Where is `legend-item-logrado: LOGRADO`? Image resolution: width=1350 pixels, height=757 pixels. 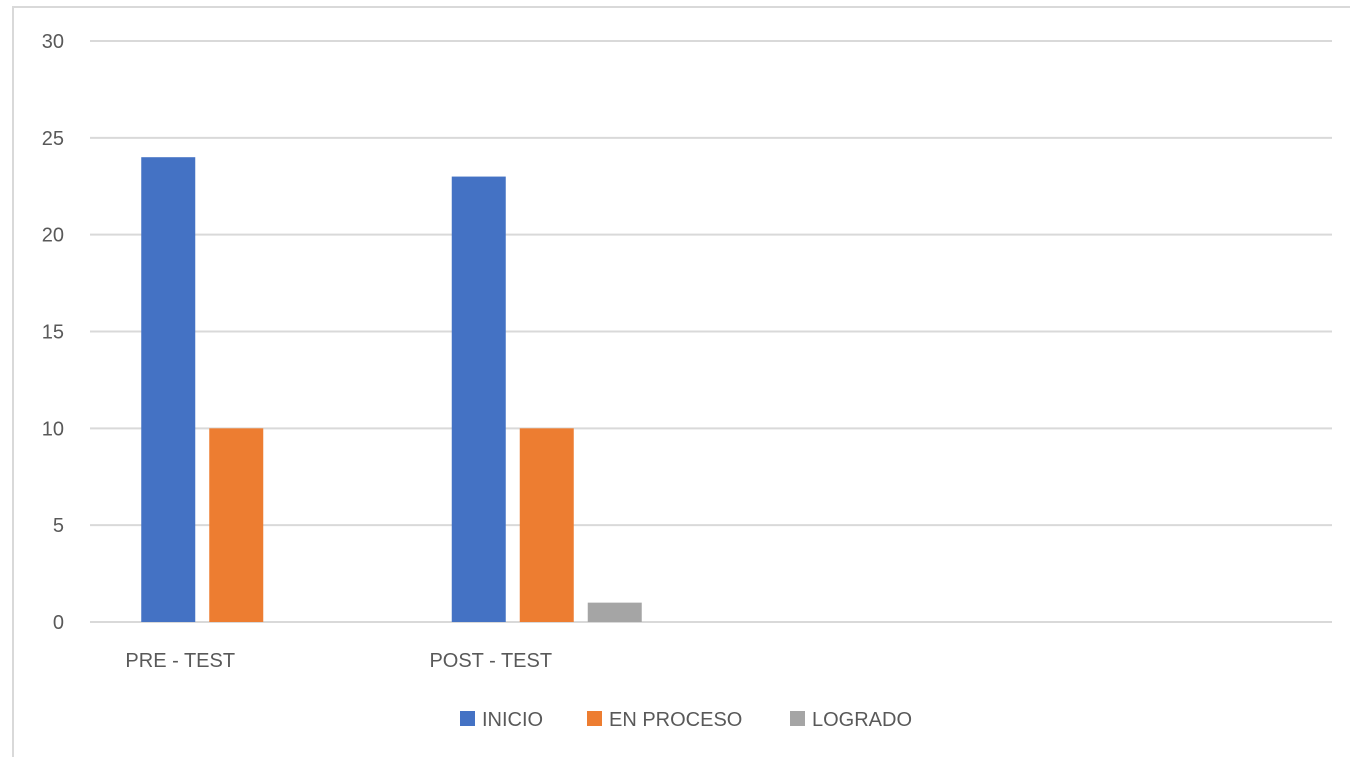 legend-item-logrado: LOGRADO is located at coordinates (851, 720).